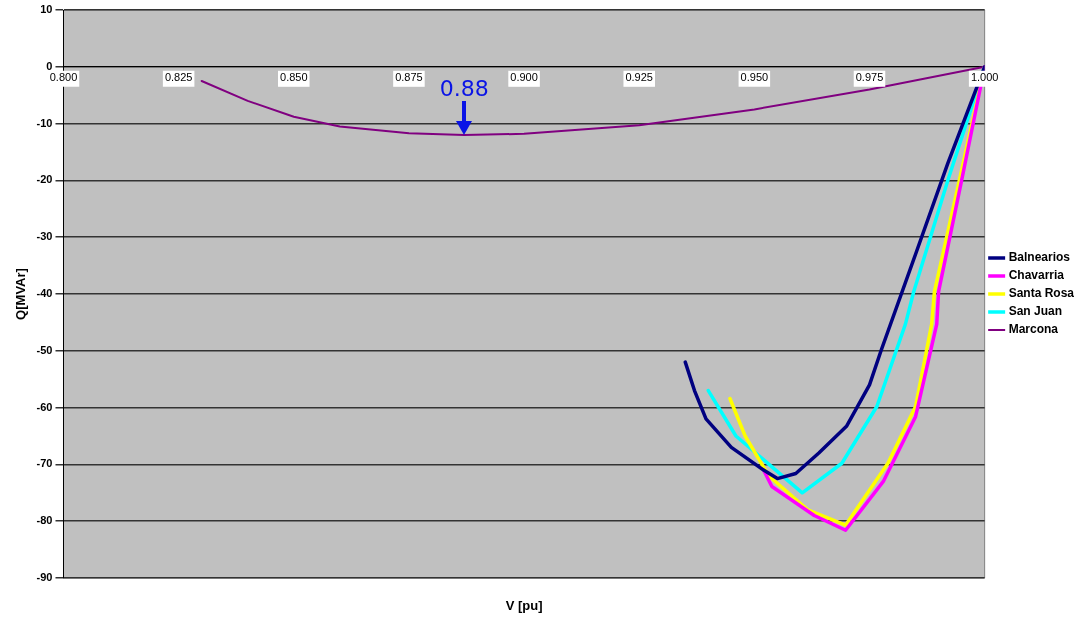  I want to click on annotation: 0.88, so click(464, 88).